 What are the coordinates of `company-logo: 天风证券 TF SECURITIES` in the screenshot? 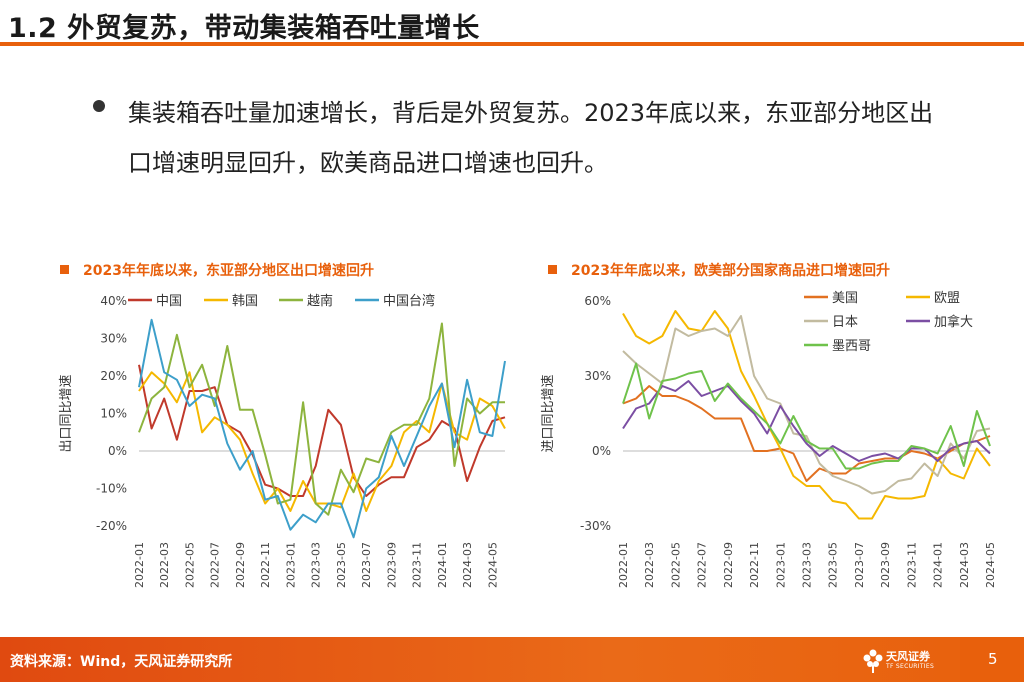 It's located at (907, 660).